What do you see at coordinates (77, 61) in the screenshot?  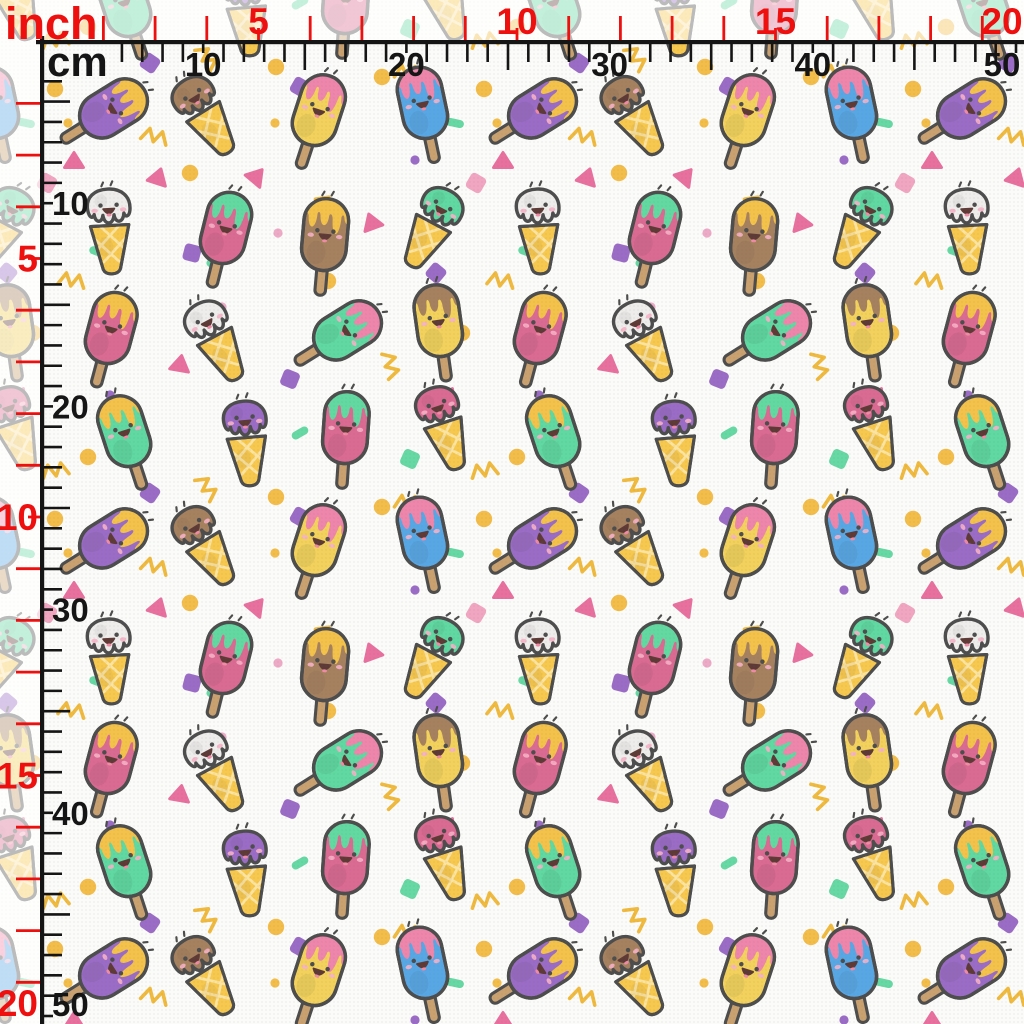 I see `cm-label: cm` at bounding box center [77, 61].